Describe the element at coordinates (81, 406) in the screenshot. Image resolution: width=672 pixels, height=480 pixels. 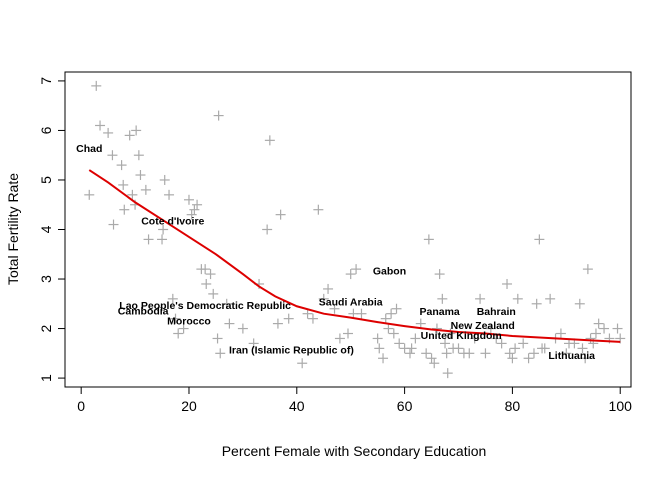
I see `x-tick-label: 0` at that location.